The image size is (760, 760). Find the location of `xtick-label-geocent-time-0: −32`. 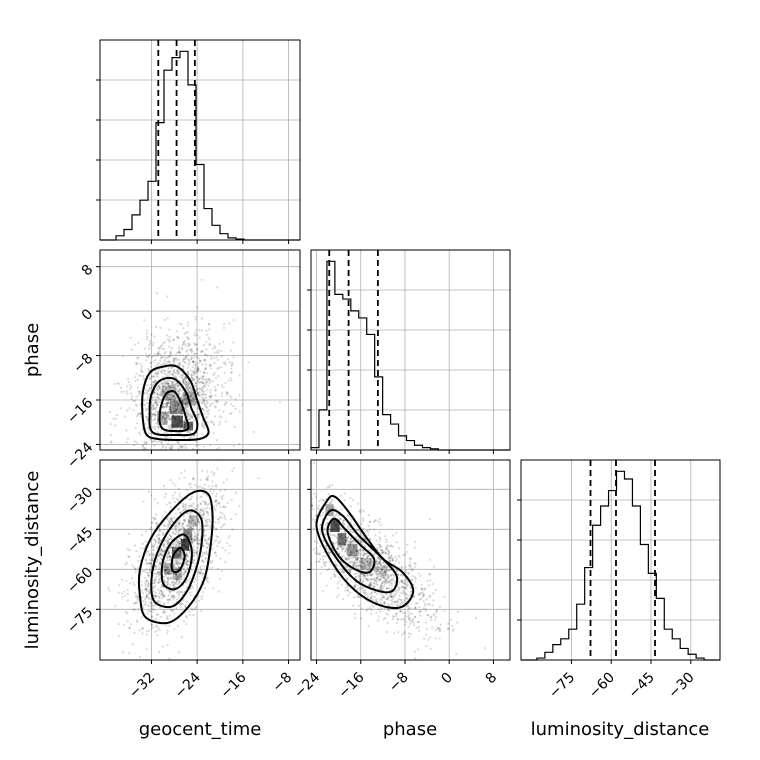

xtick-label-geocent-time-0: −32 is located at coordinates (142, 686).